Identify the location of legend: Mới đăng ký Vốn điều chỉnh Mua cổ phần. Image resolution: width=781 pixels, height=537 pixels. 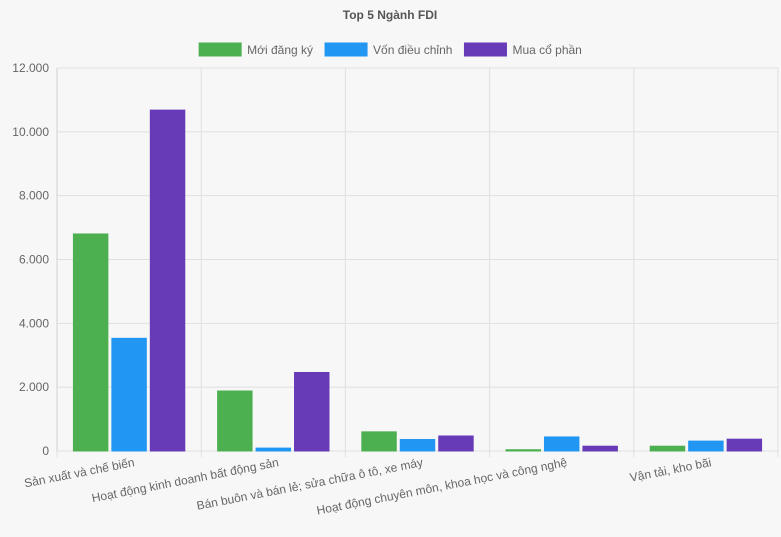
(390, 49).